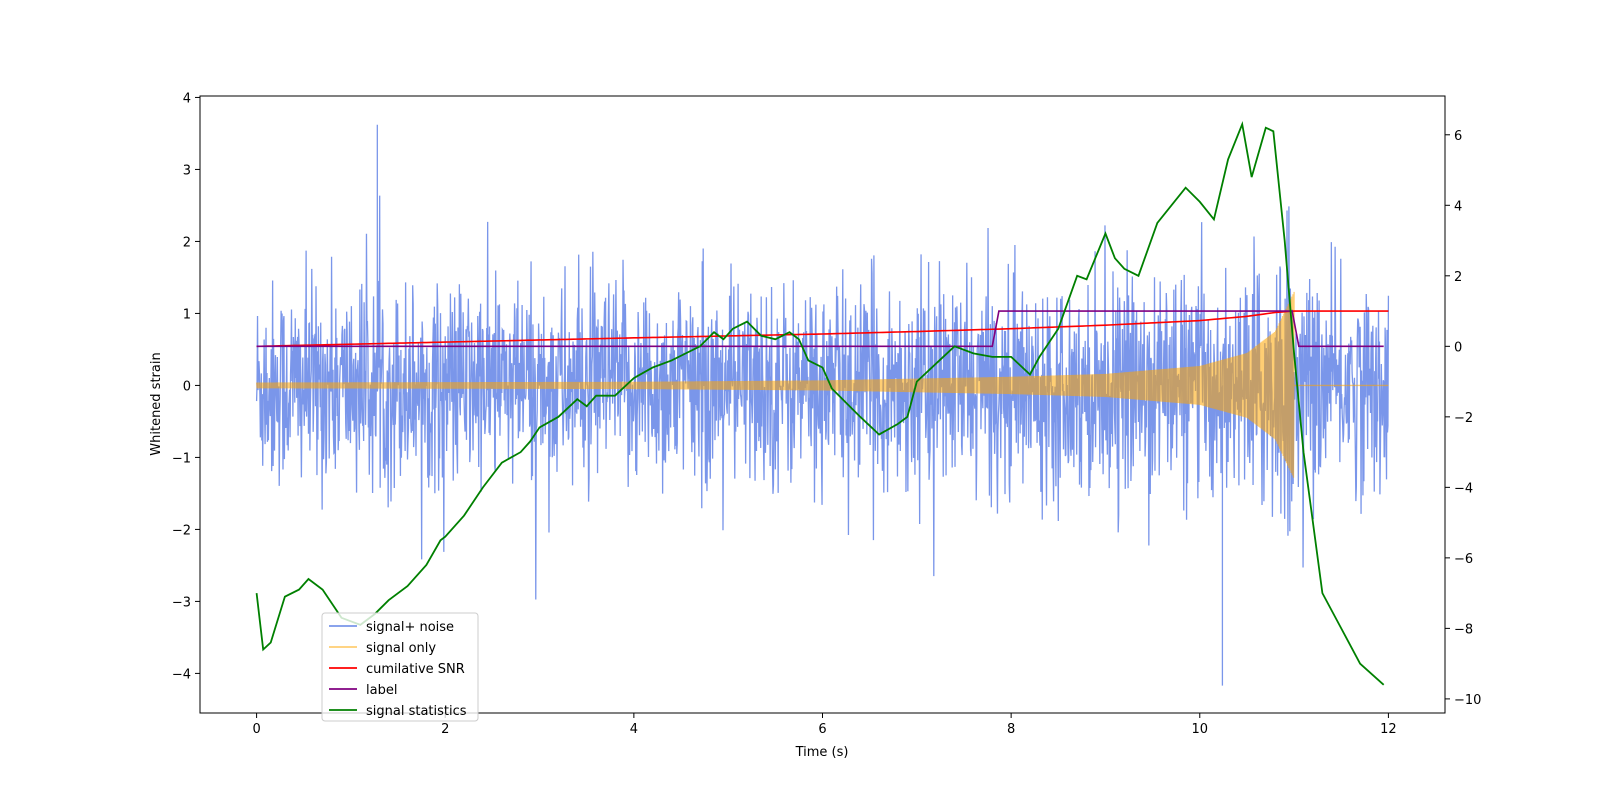  Describe the element at coordinates (181, 674) in the screenshot. I see `y-tick-label: −4` at that location.